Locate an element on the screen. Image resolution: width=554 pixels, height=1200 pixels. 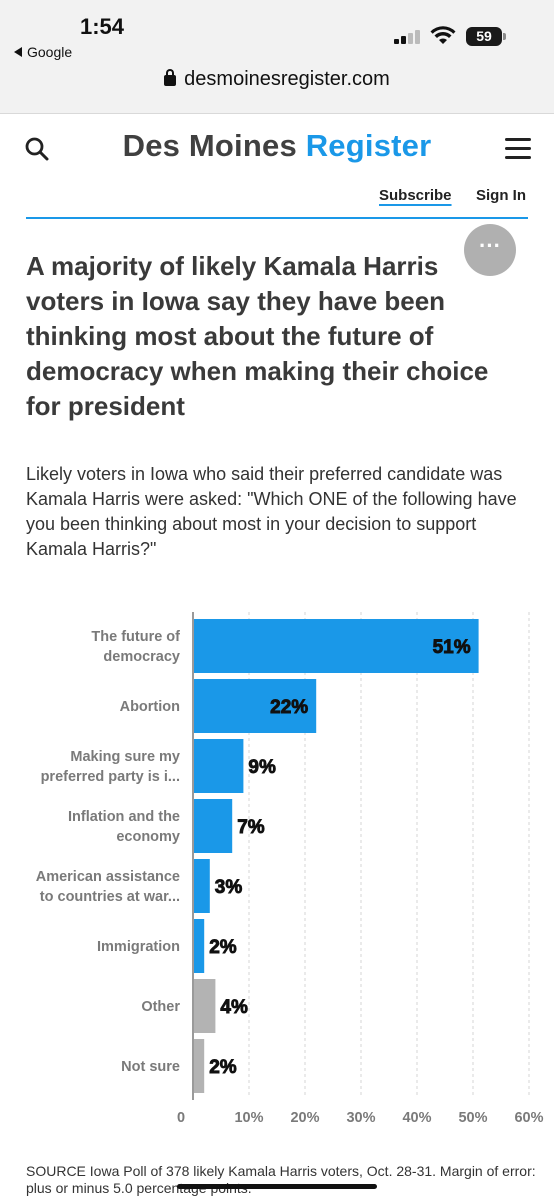
wifi-icon is located at coordinates (443, 35).